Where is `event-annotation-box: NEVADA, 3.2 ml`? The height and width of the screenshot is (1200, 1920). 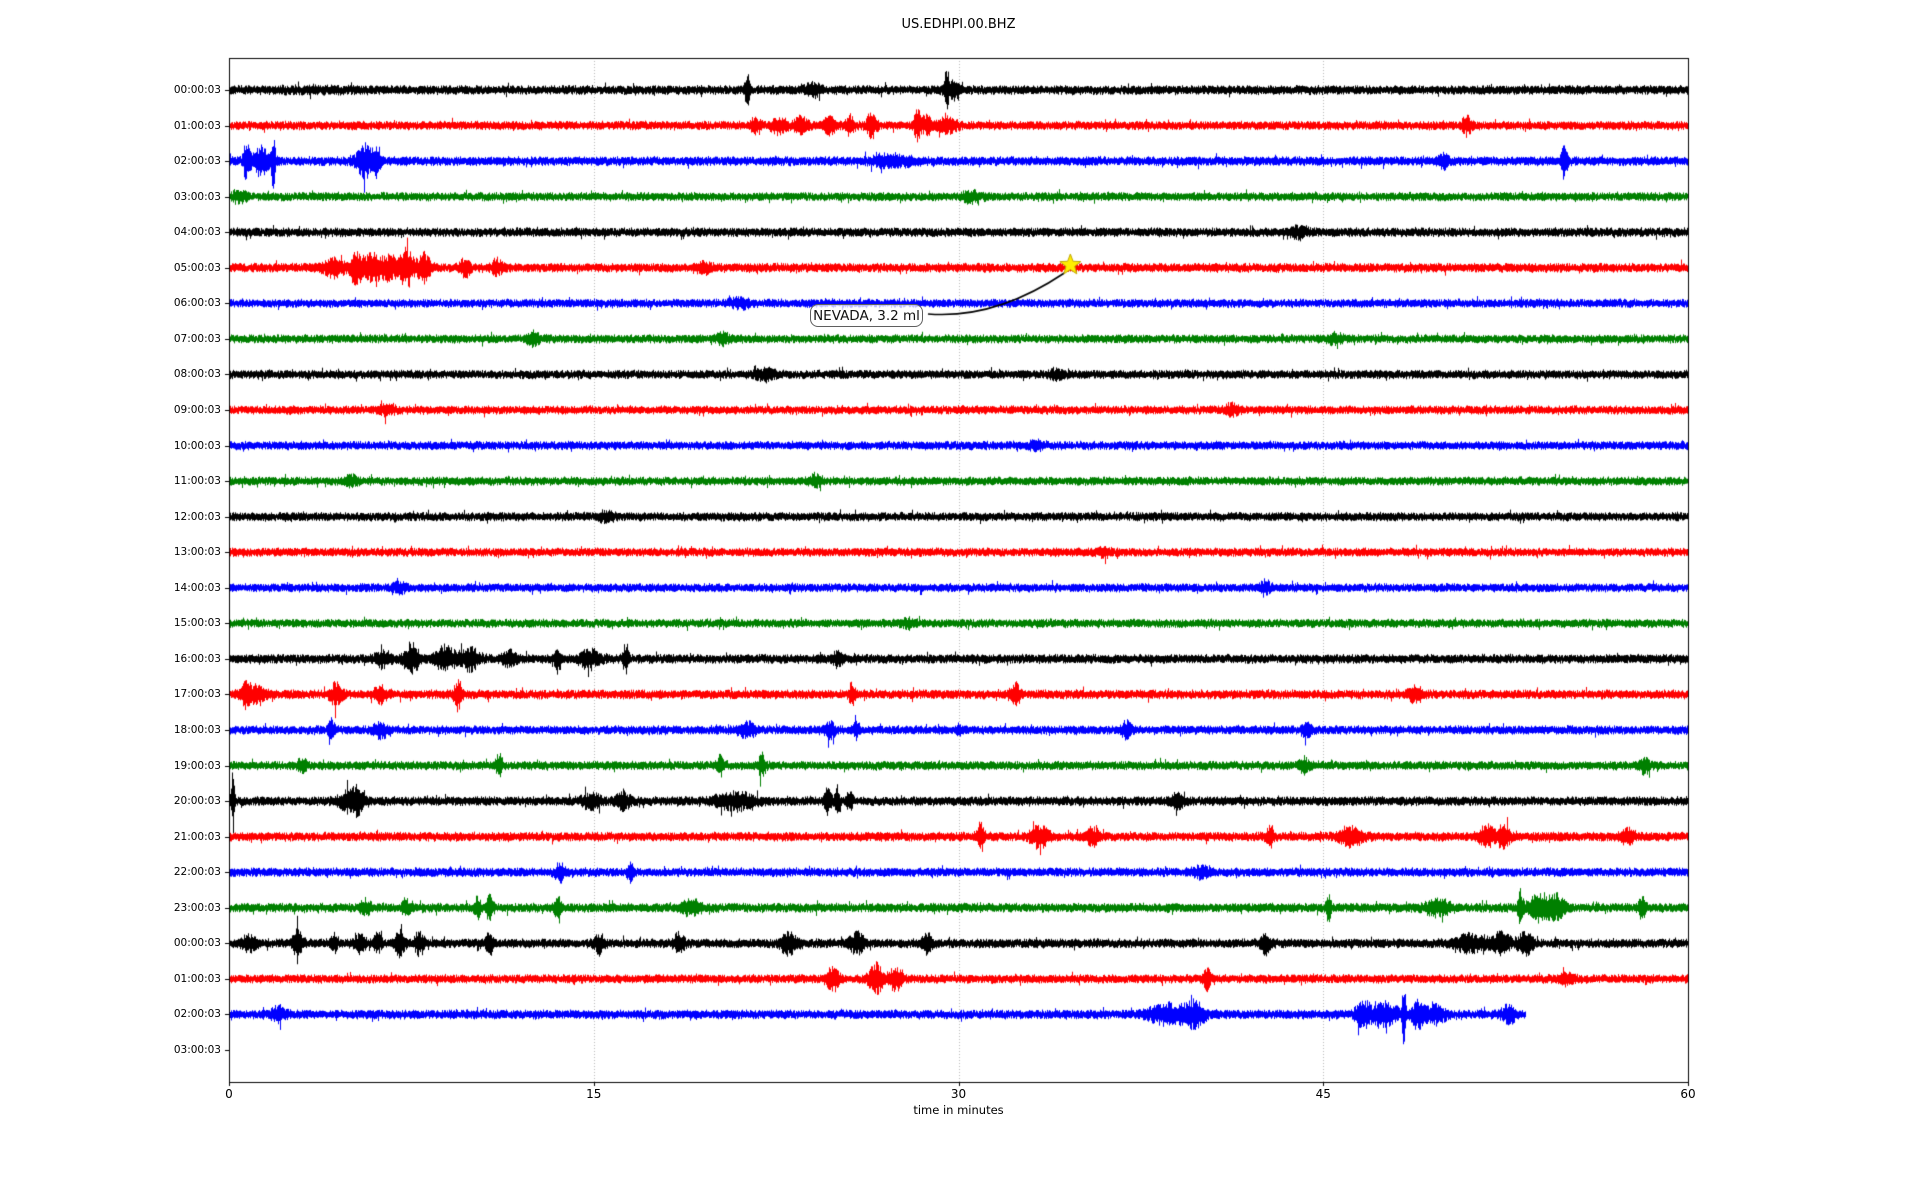
event-annotation-box: NEVADA, 3.2 ml is located at coordinates (866, 315).